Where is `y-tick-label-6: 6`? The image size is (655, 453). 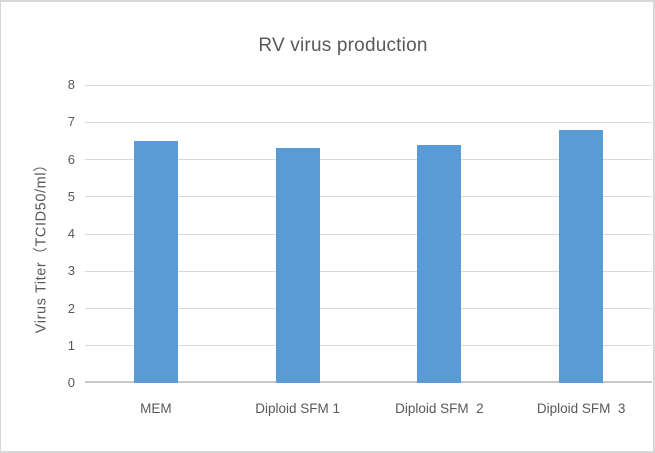 y-tick-label-6: 6 is located at coordinates (71, 159).